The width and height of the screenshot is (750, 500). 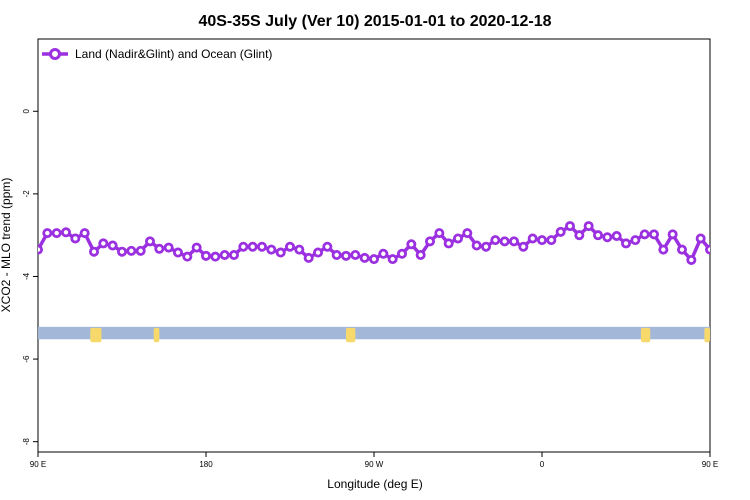 I want to click on y-axis: 0 -2 -4 -6 -8, so click(x=30, y=277).